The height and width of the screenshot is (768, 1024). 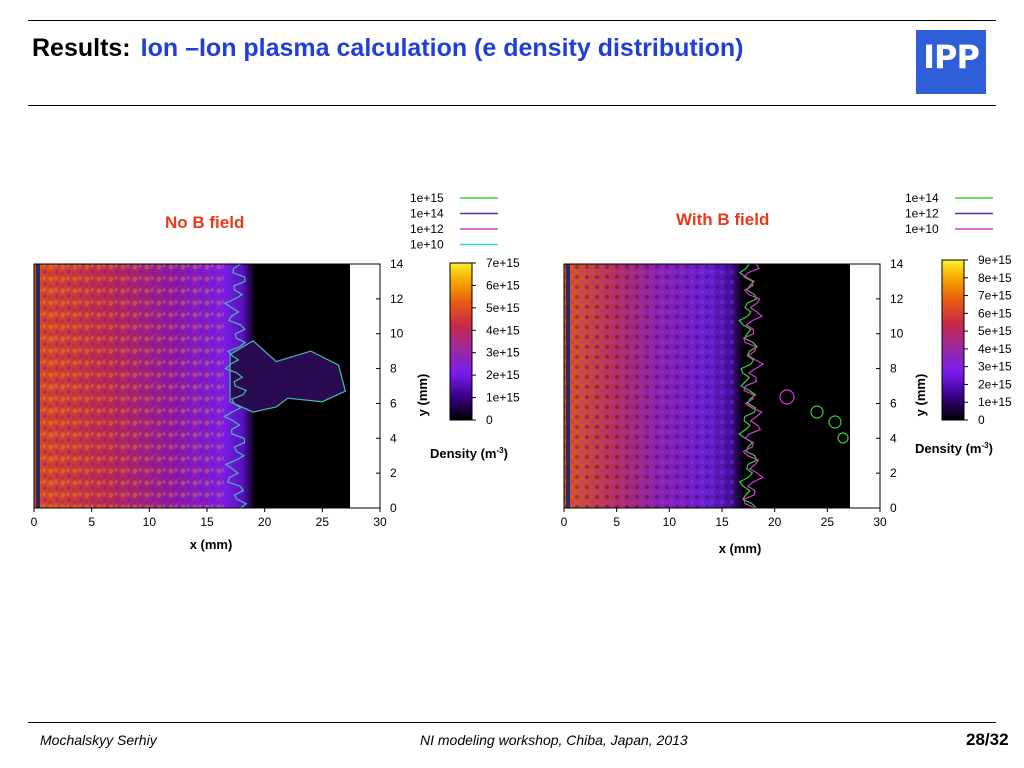 I want to click on left-x-tick-label: 5, so click(x=91, y=522).